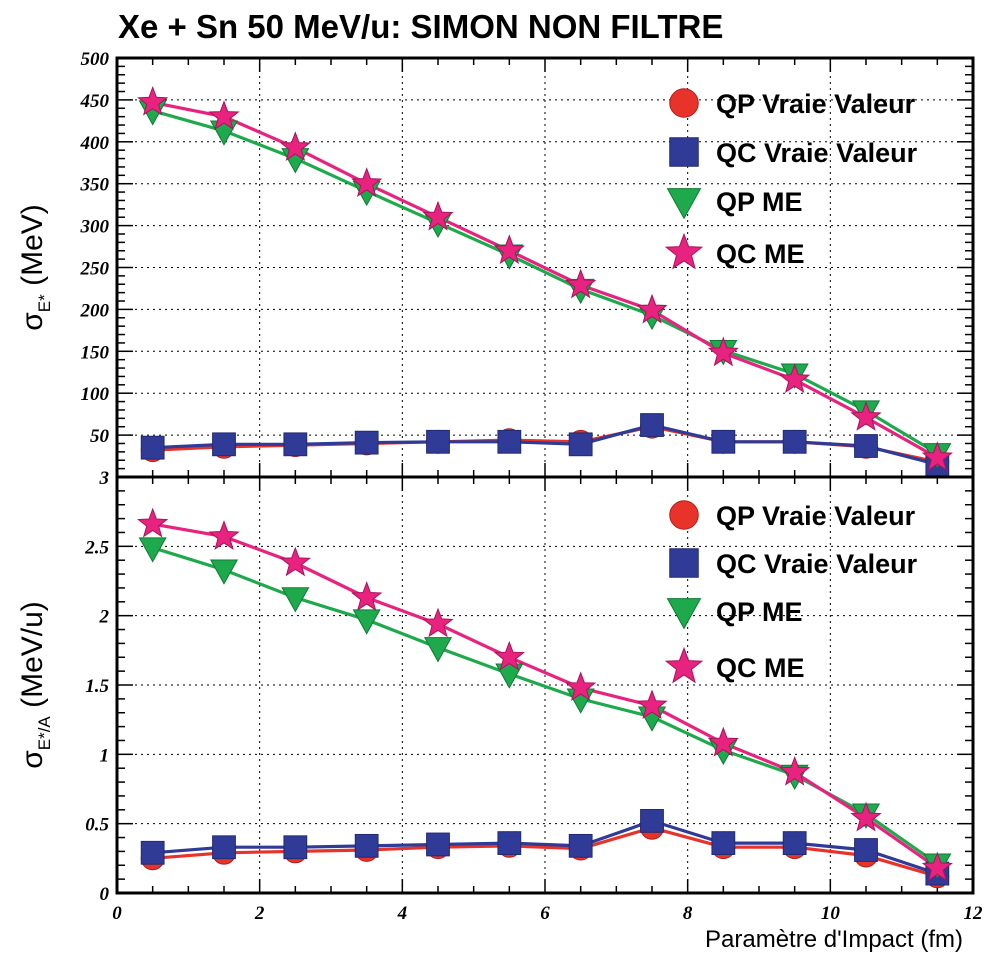  Describe the element at coordinates (100, 436) in the screenshot. I see `y-tick-label: 50` at that location.